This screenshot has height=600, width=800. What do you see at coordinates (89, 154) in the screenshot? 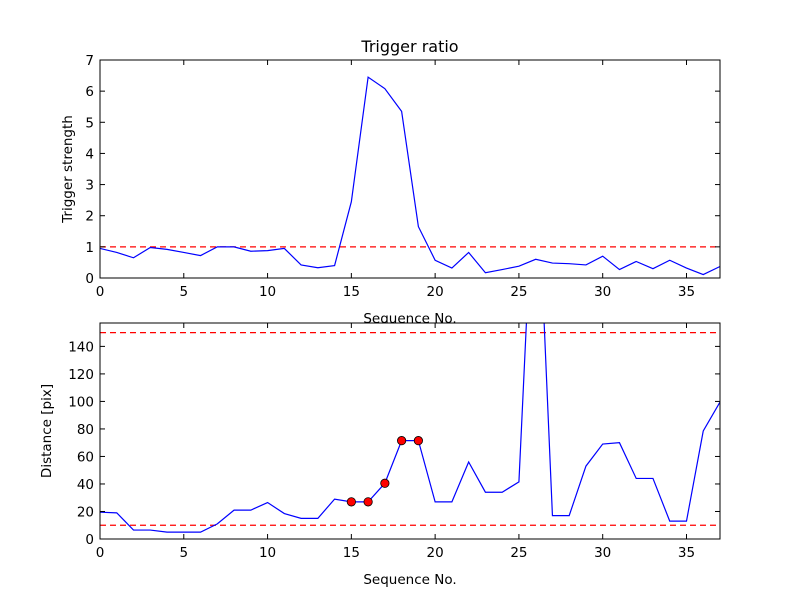
I see `y-tick-label: 4` at bounding box center [89, 154].